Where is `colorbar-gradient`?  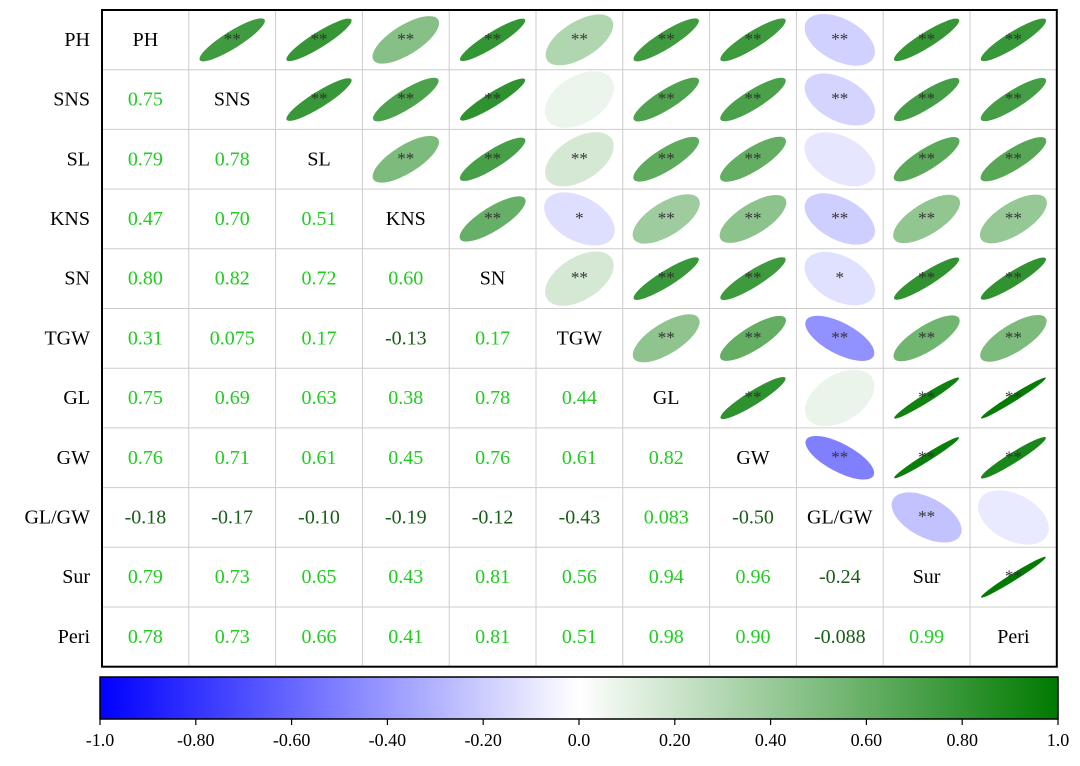 colorbar-gradient is located at coordinates (579, 698).